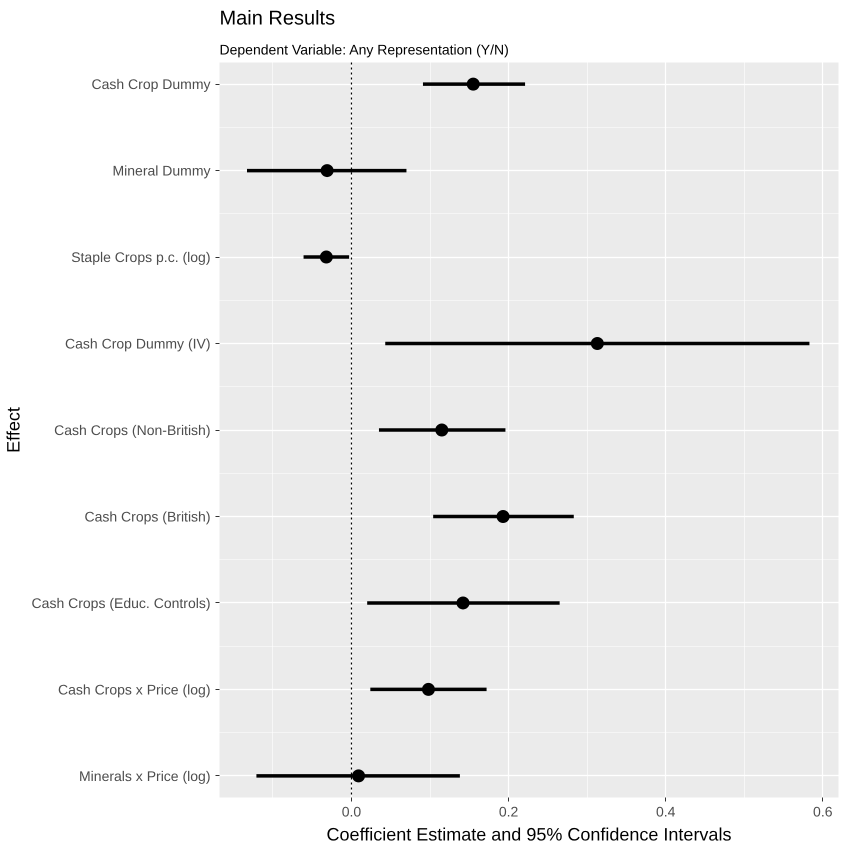 The height and width of the screenshot is (847, 844). Describe the element at coordinates (137, 344) in the screenshot. I see `y-tick-label: Cash Crop Dummy (IV)` at that location.